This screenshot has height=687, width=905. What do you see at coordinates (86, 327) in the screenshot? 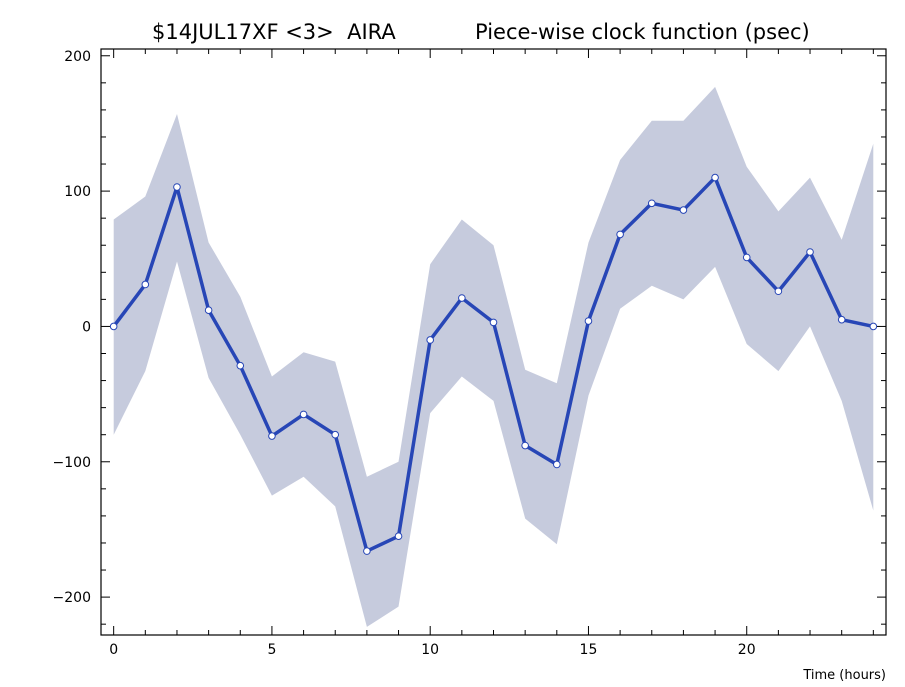
I see `y-tick-label: 0` at bounding box center [86, 327].